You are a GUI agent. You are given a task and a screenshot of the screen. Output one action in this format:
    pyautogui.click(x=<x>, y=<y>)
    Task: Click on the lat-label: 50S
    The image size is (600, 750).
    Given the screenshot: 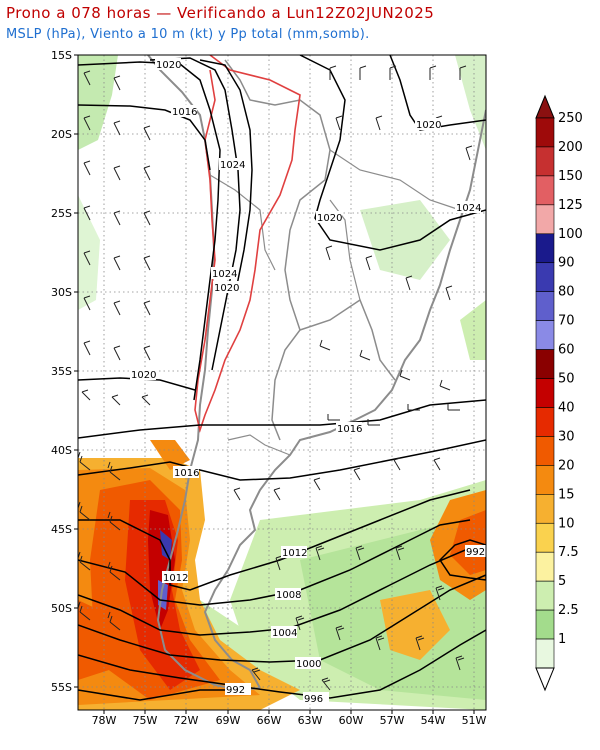 What is the action you would take?
    pyautogui.click(x=61, y=608)
    